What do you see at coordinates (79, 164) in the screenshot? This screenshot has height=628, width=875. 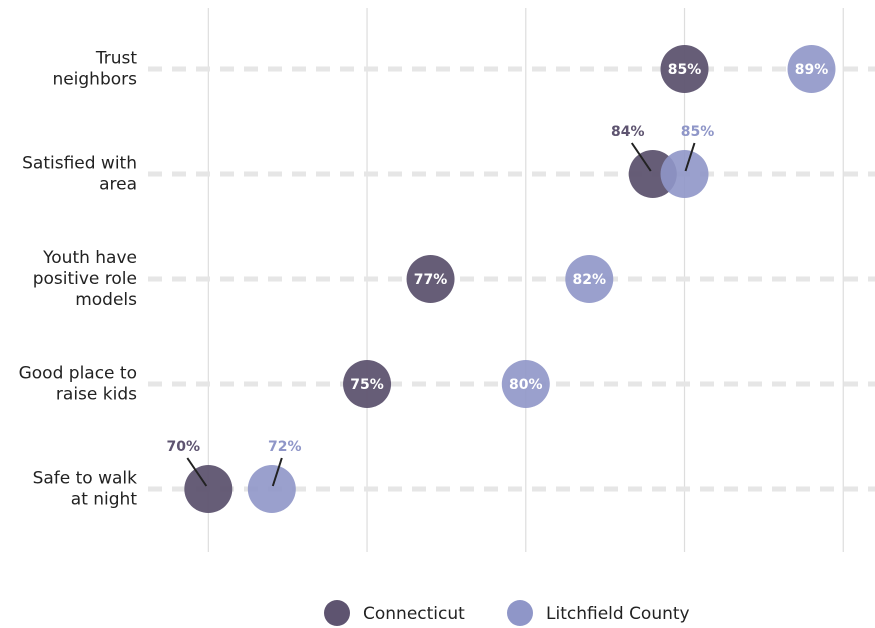 I see `category-line: Satisfied with` at bounding box center [79, 164].